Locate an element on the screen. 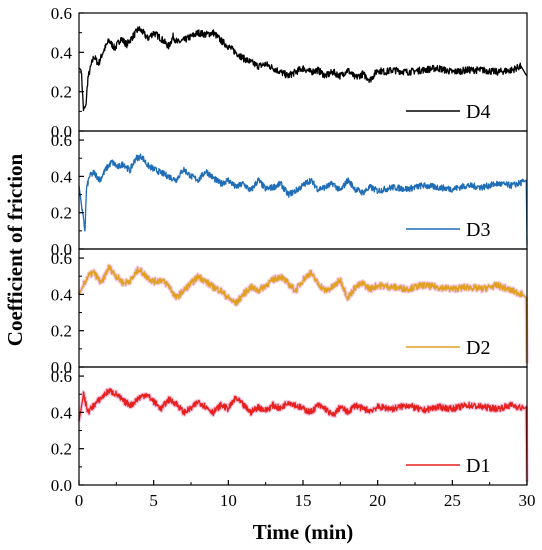 This screenshot has width=542, height=550. x-axis-ticks: 0 5 10 15 20 25 30 is located at coordinates (305, 495).